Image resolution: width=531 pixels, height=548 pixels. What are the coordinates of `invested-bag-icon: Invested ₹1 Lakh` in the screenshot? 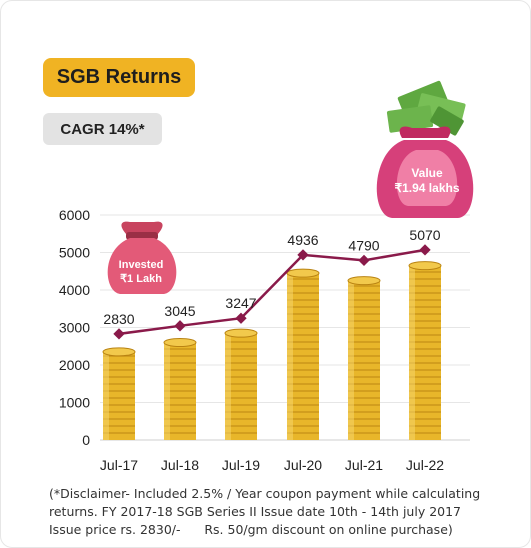 It's located at (142, 257).